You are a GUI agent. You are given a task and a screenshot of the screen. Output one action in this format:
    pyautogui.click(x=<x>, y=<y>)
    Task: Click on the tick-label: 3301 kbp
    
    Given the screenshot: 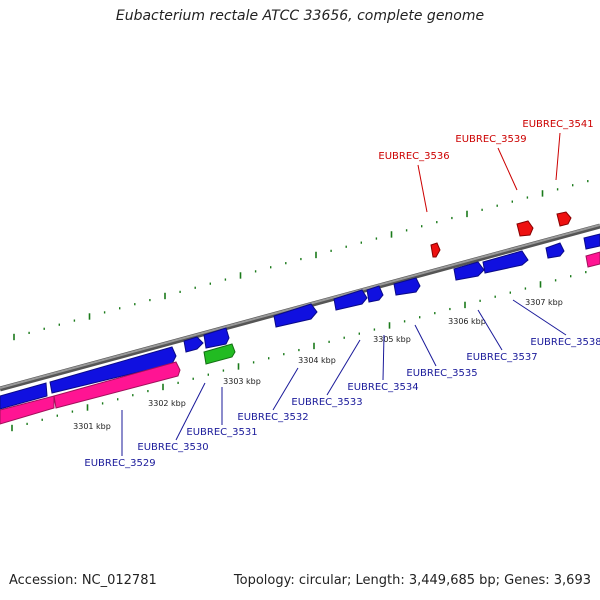 What is the action you would take?
    pyautogui.click(x=92, y=426)
    